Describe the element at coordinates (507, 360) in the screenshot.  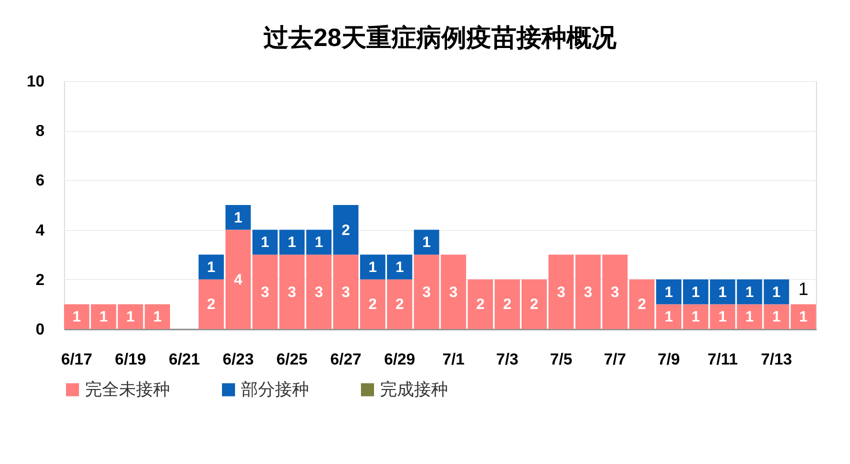
I see `x-tick-label: 7/3` at that location.